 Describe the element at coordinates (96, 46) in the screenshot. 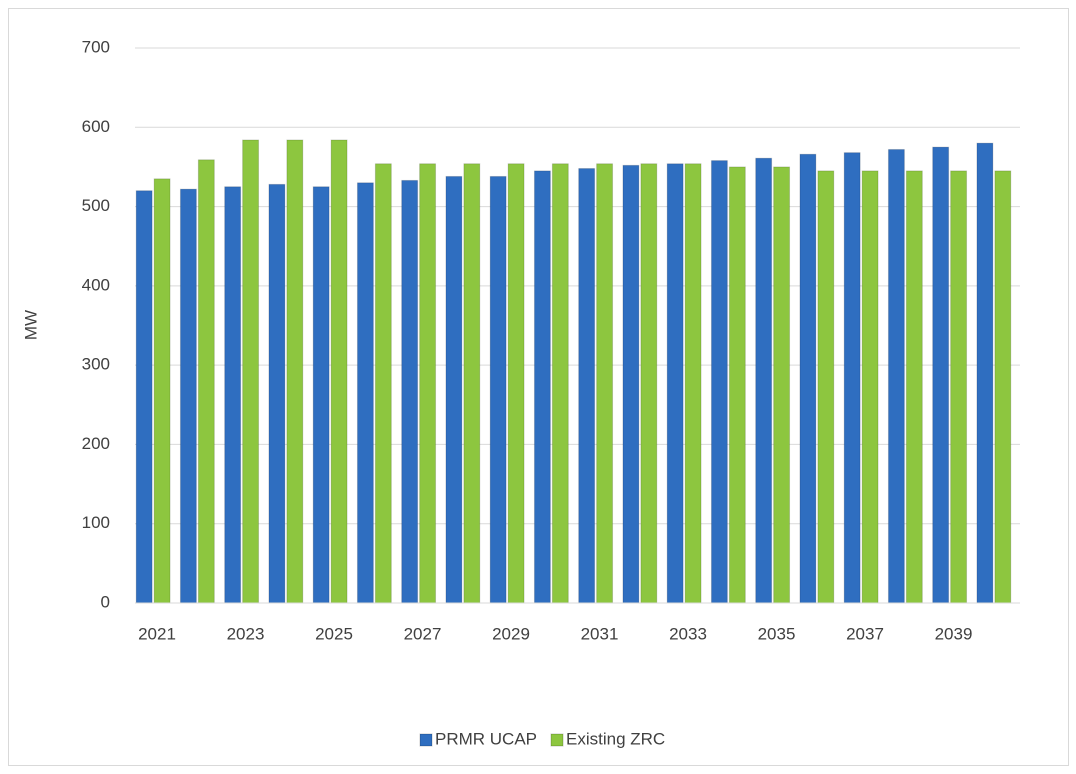

I see `y-tick-label: 700` at that location.